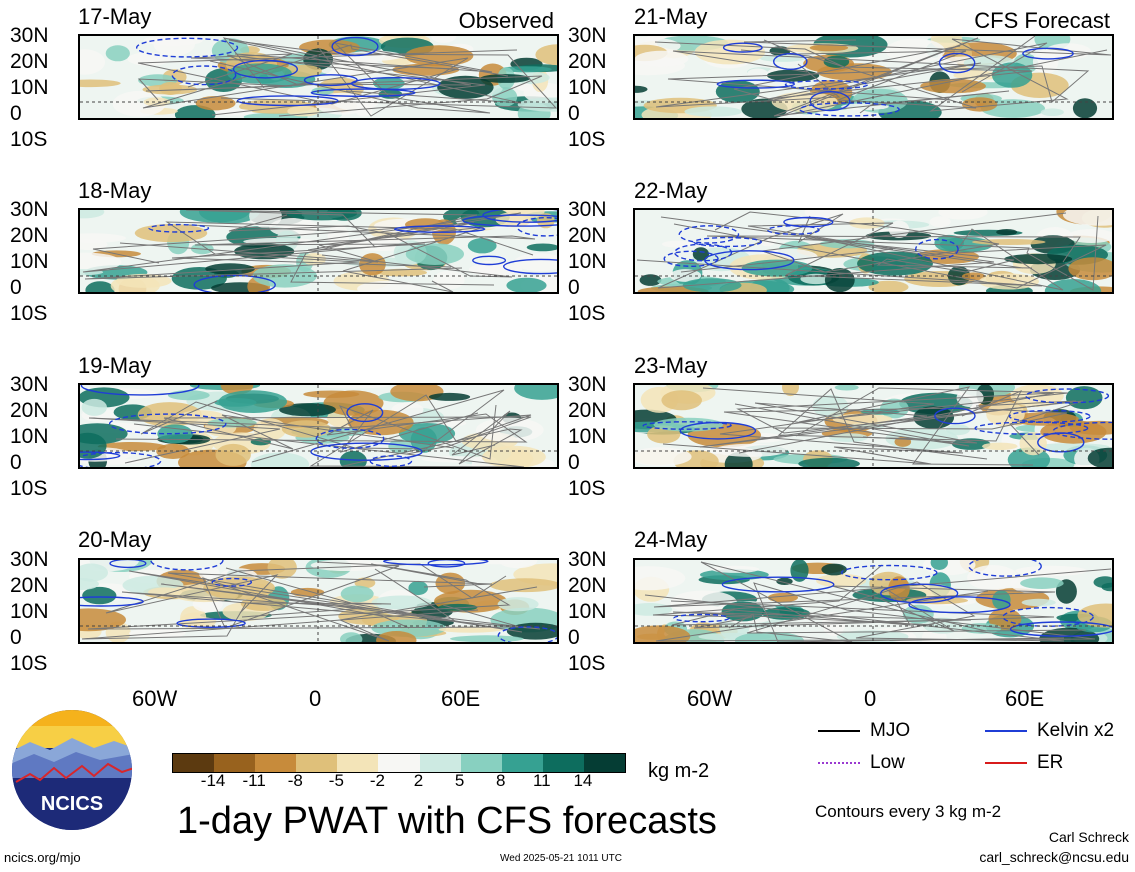  Describe the element at coordinates (587, 384) in the screenshot. I see `lat-label-right-3-0: 30N` at that location.